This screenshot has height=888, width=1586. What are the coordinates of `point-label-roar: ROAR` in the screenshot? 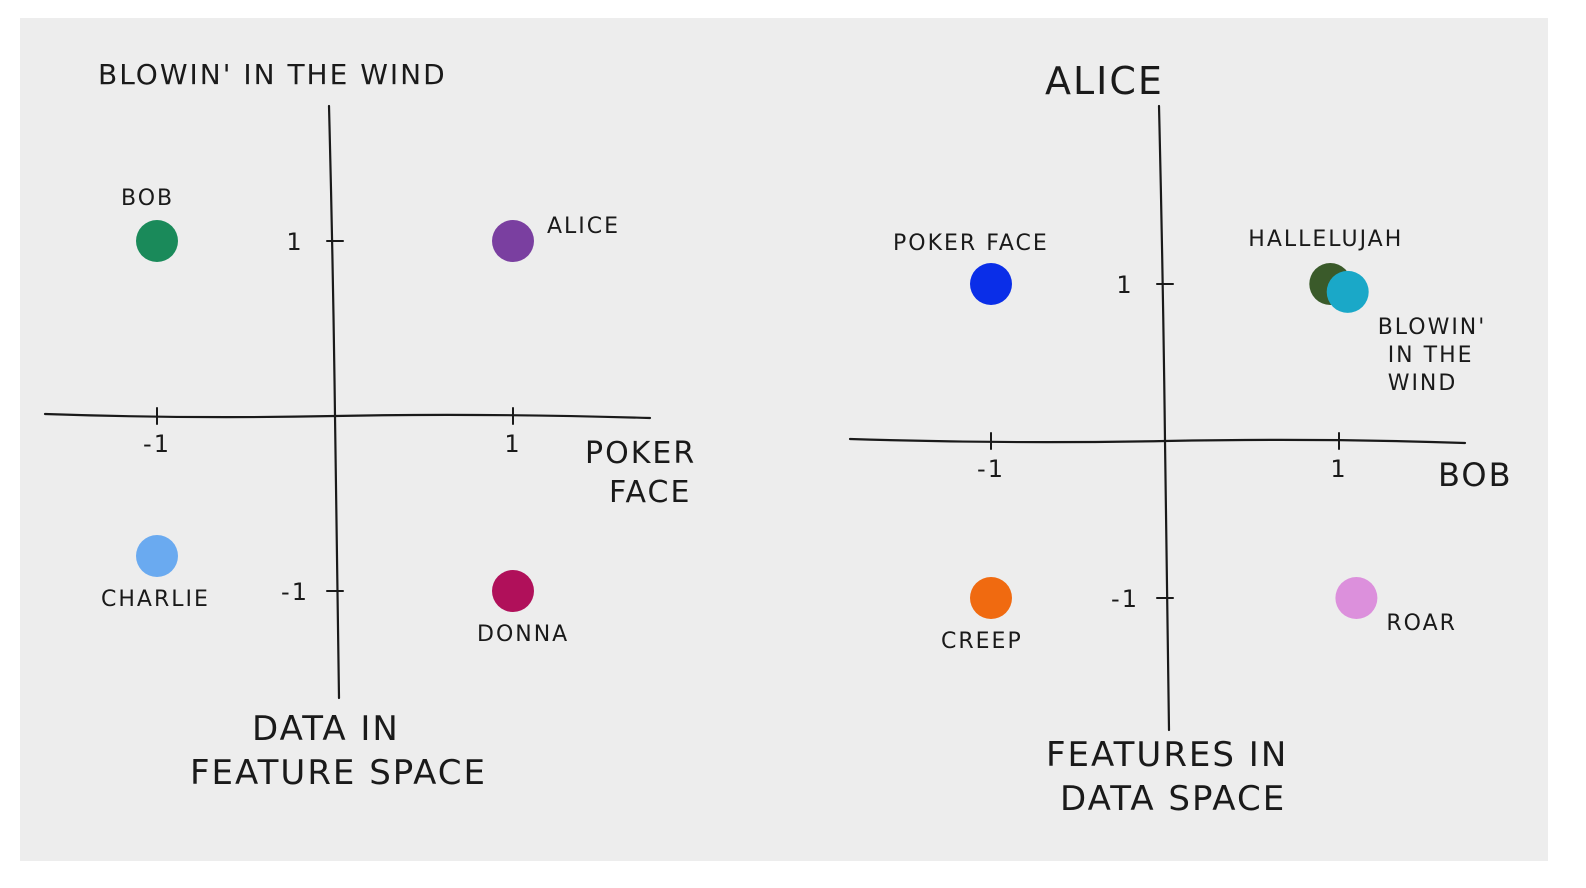 It's located at (1421, 623).